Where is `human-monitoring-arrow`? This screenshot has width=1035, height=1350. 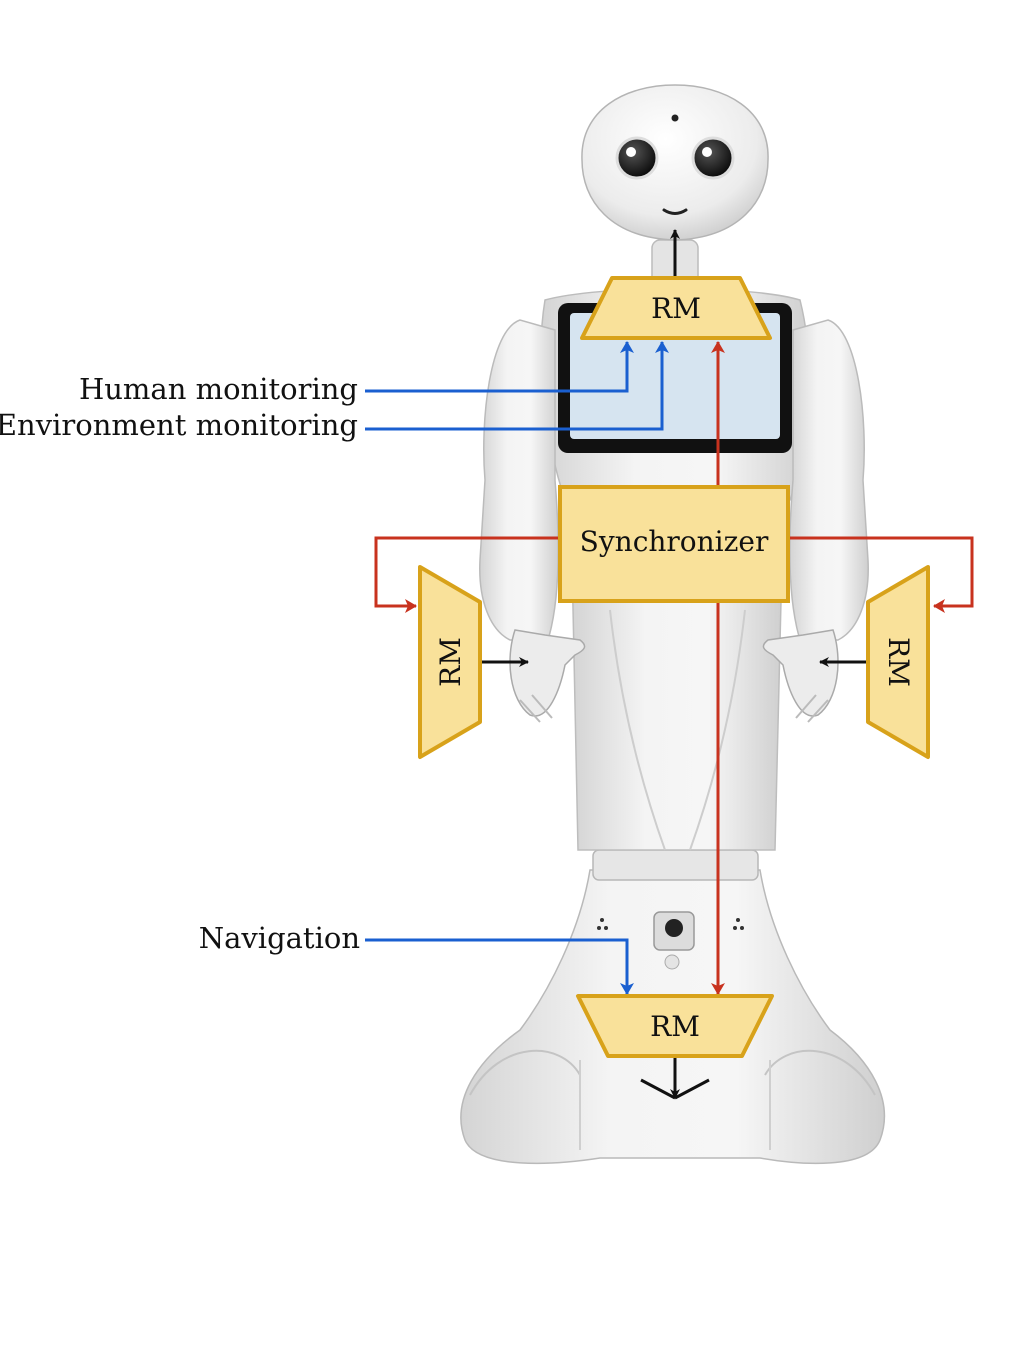
human-monitoring-arrow is located at coordinates (499, 367).